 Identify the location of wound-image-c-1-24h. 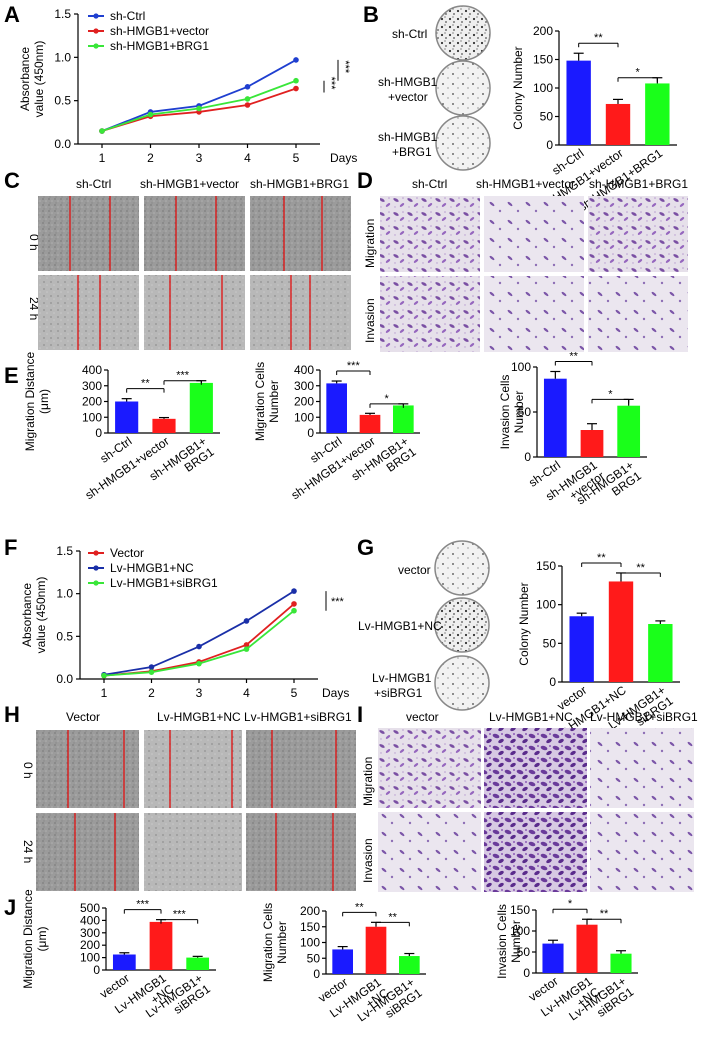
(88, 312).